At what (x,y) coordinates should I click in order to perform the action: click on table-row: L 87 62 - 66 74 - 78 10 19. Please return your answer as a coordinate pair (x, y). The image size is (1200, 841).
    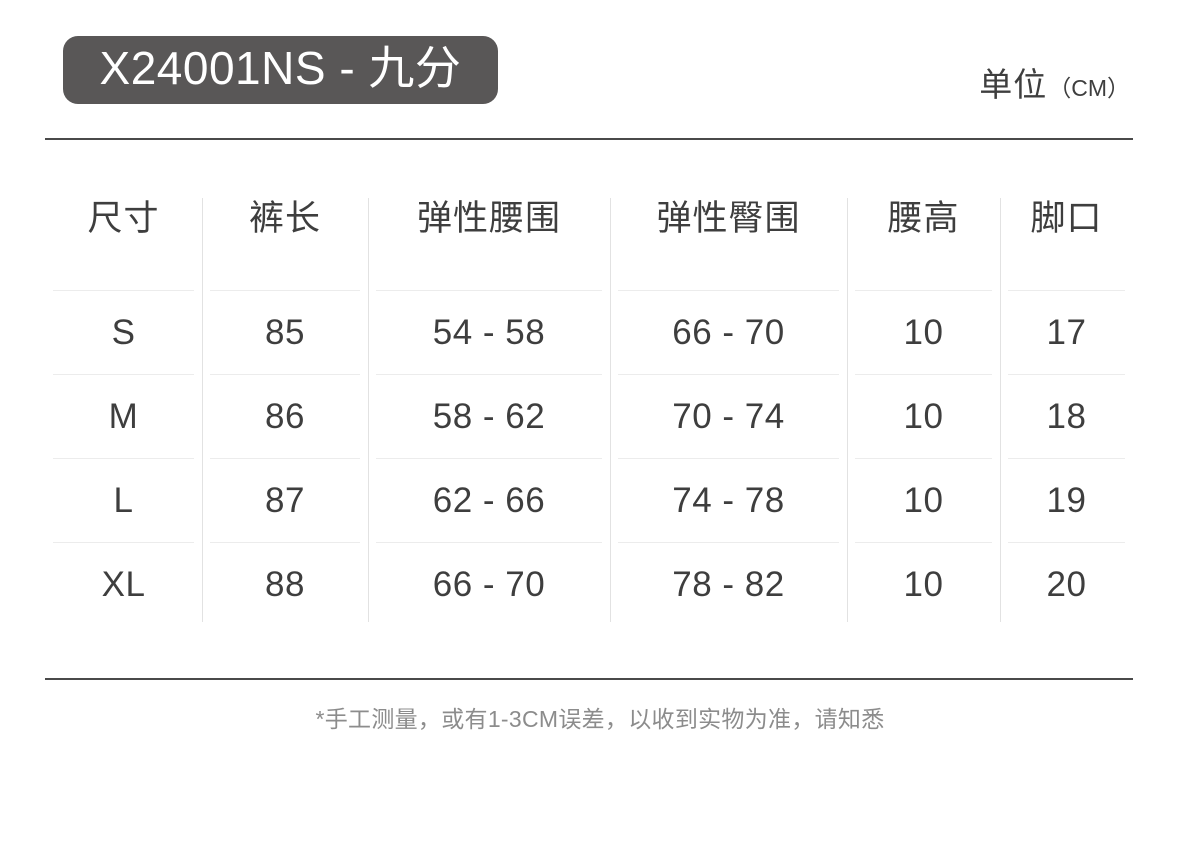
    Looking at the image, I should click on (589, 500).